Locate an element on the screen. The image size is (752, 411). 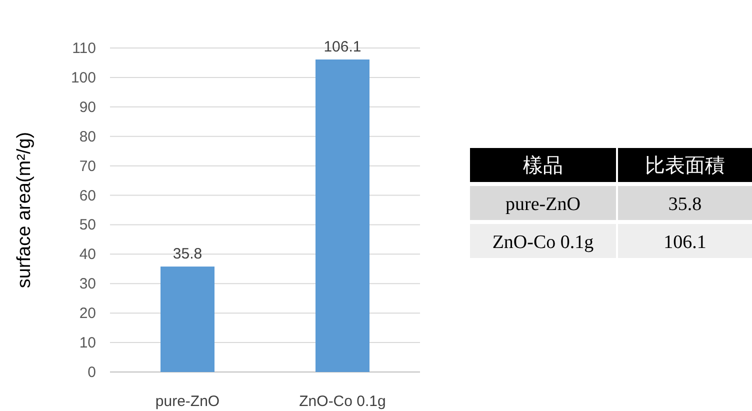
y-axis-title: surface area(m²/g) is located at coordinates (24, 210).